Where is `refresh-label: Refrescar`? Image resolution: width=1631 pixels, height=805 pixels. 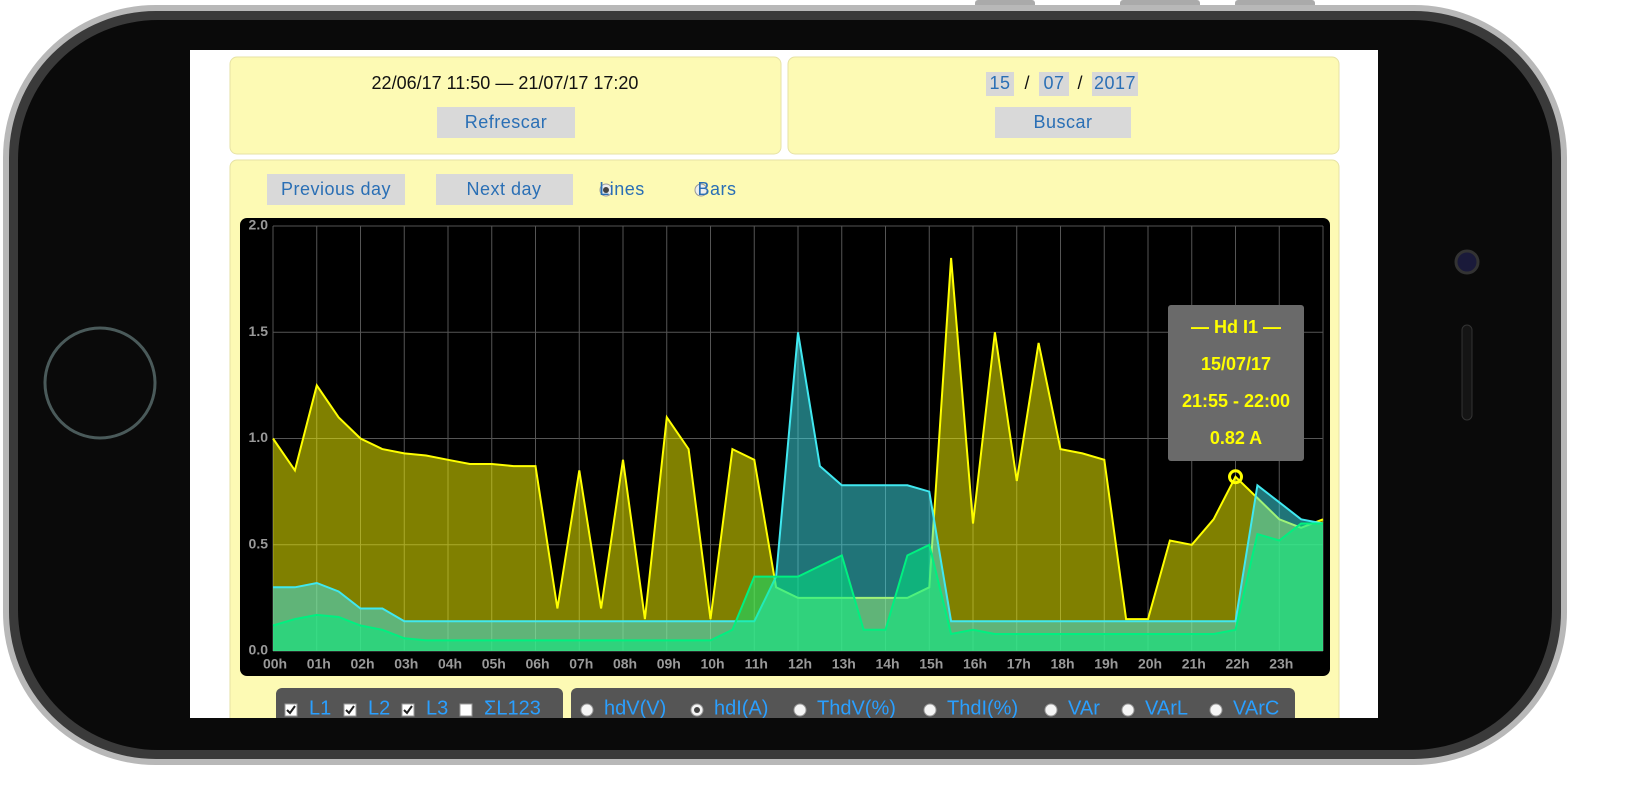
refresh-label: Refrescar is located at coordinates (506, 122).